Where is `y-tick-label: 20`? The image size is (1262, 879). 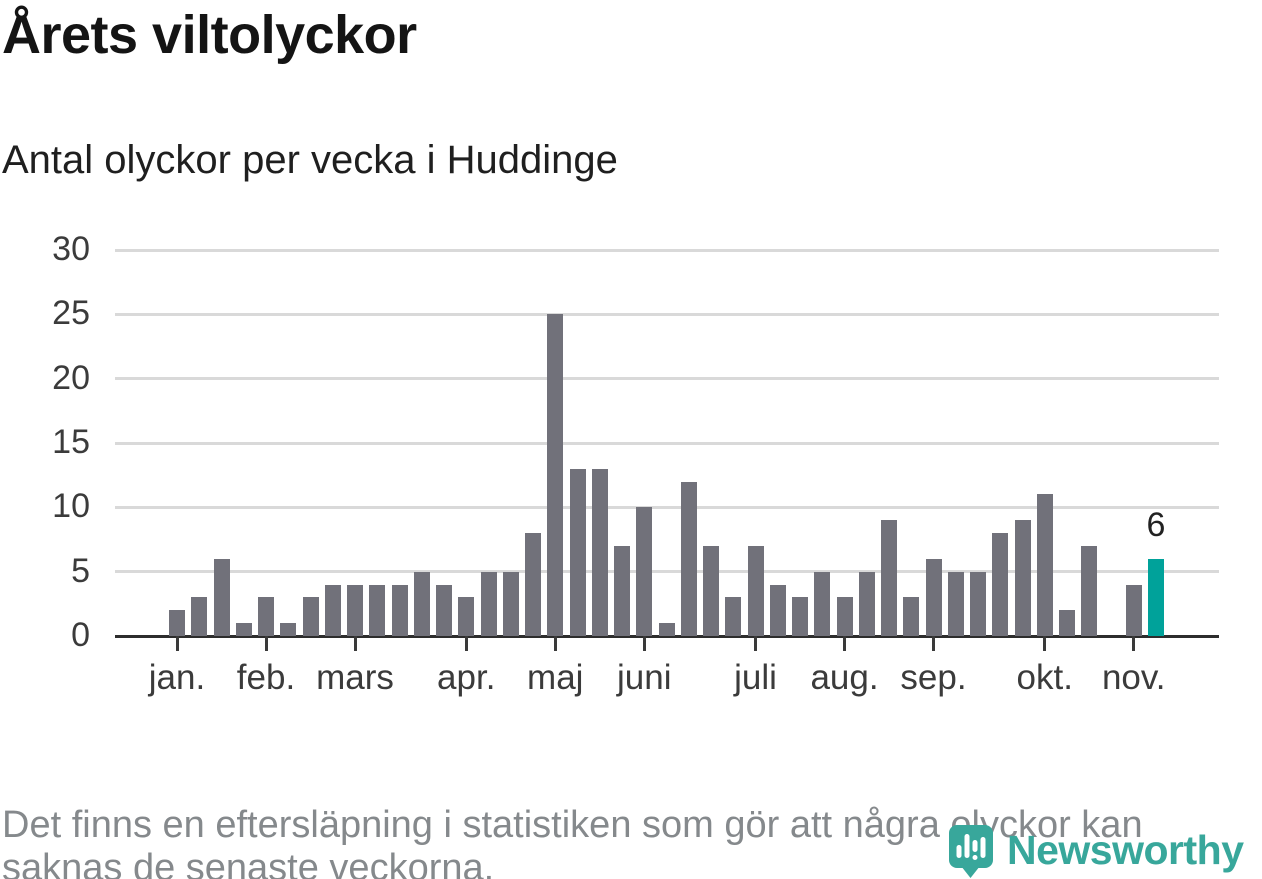
y-tick-label: 20 is located at coordinates (71, 377).